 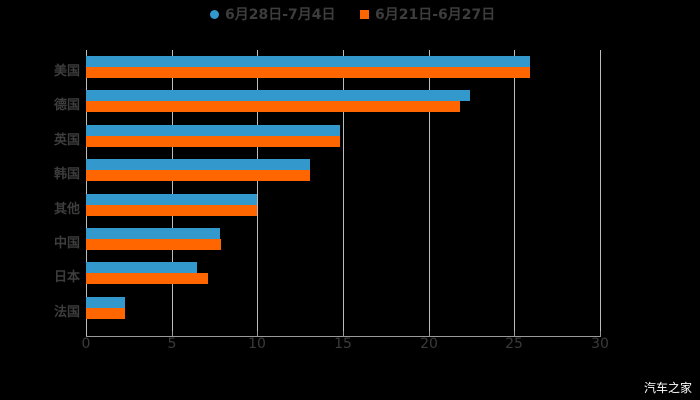 I want to click on y-axis-category-label: 中国, so click(x=66, y=243).